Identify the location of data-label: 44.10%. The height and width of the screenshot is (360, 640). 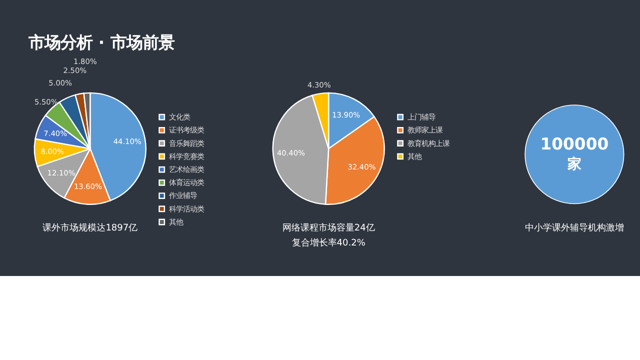
(127, 141).